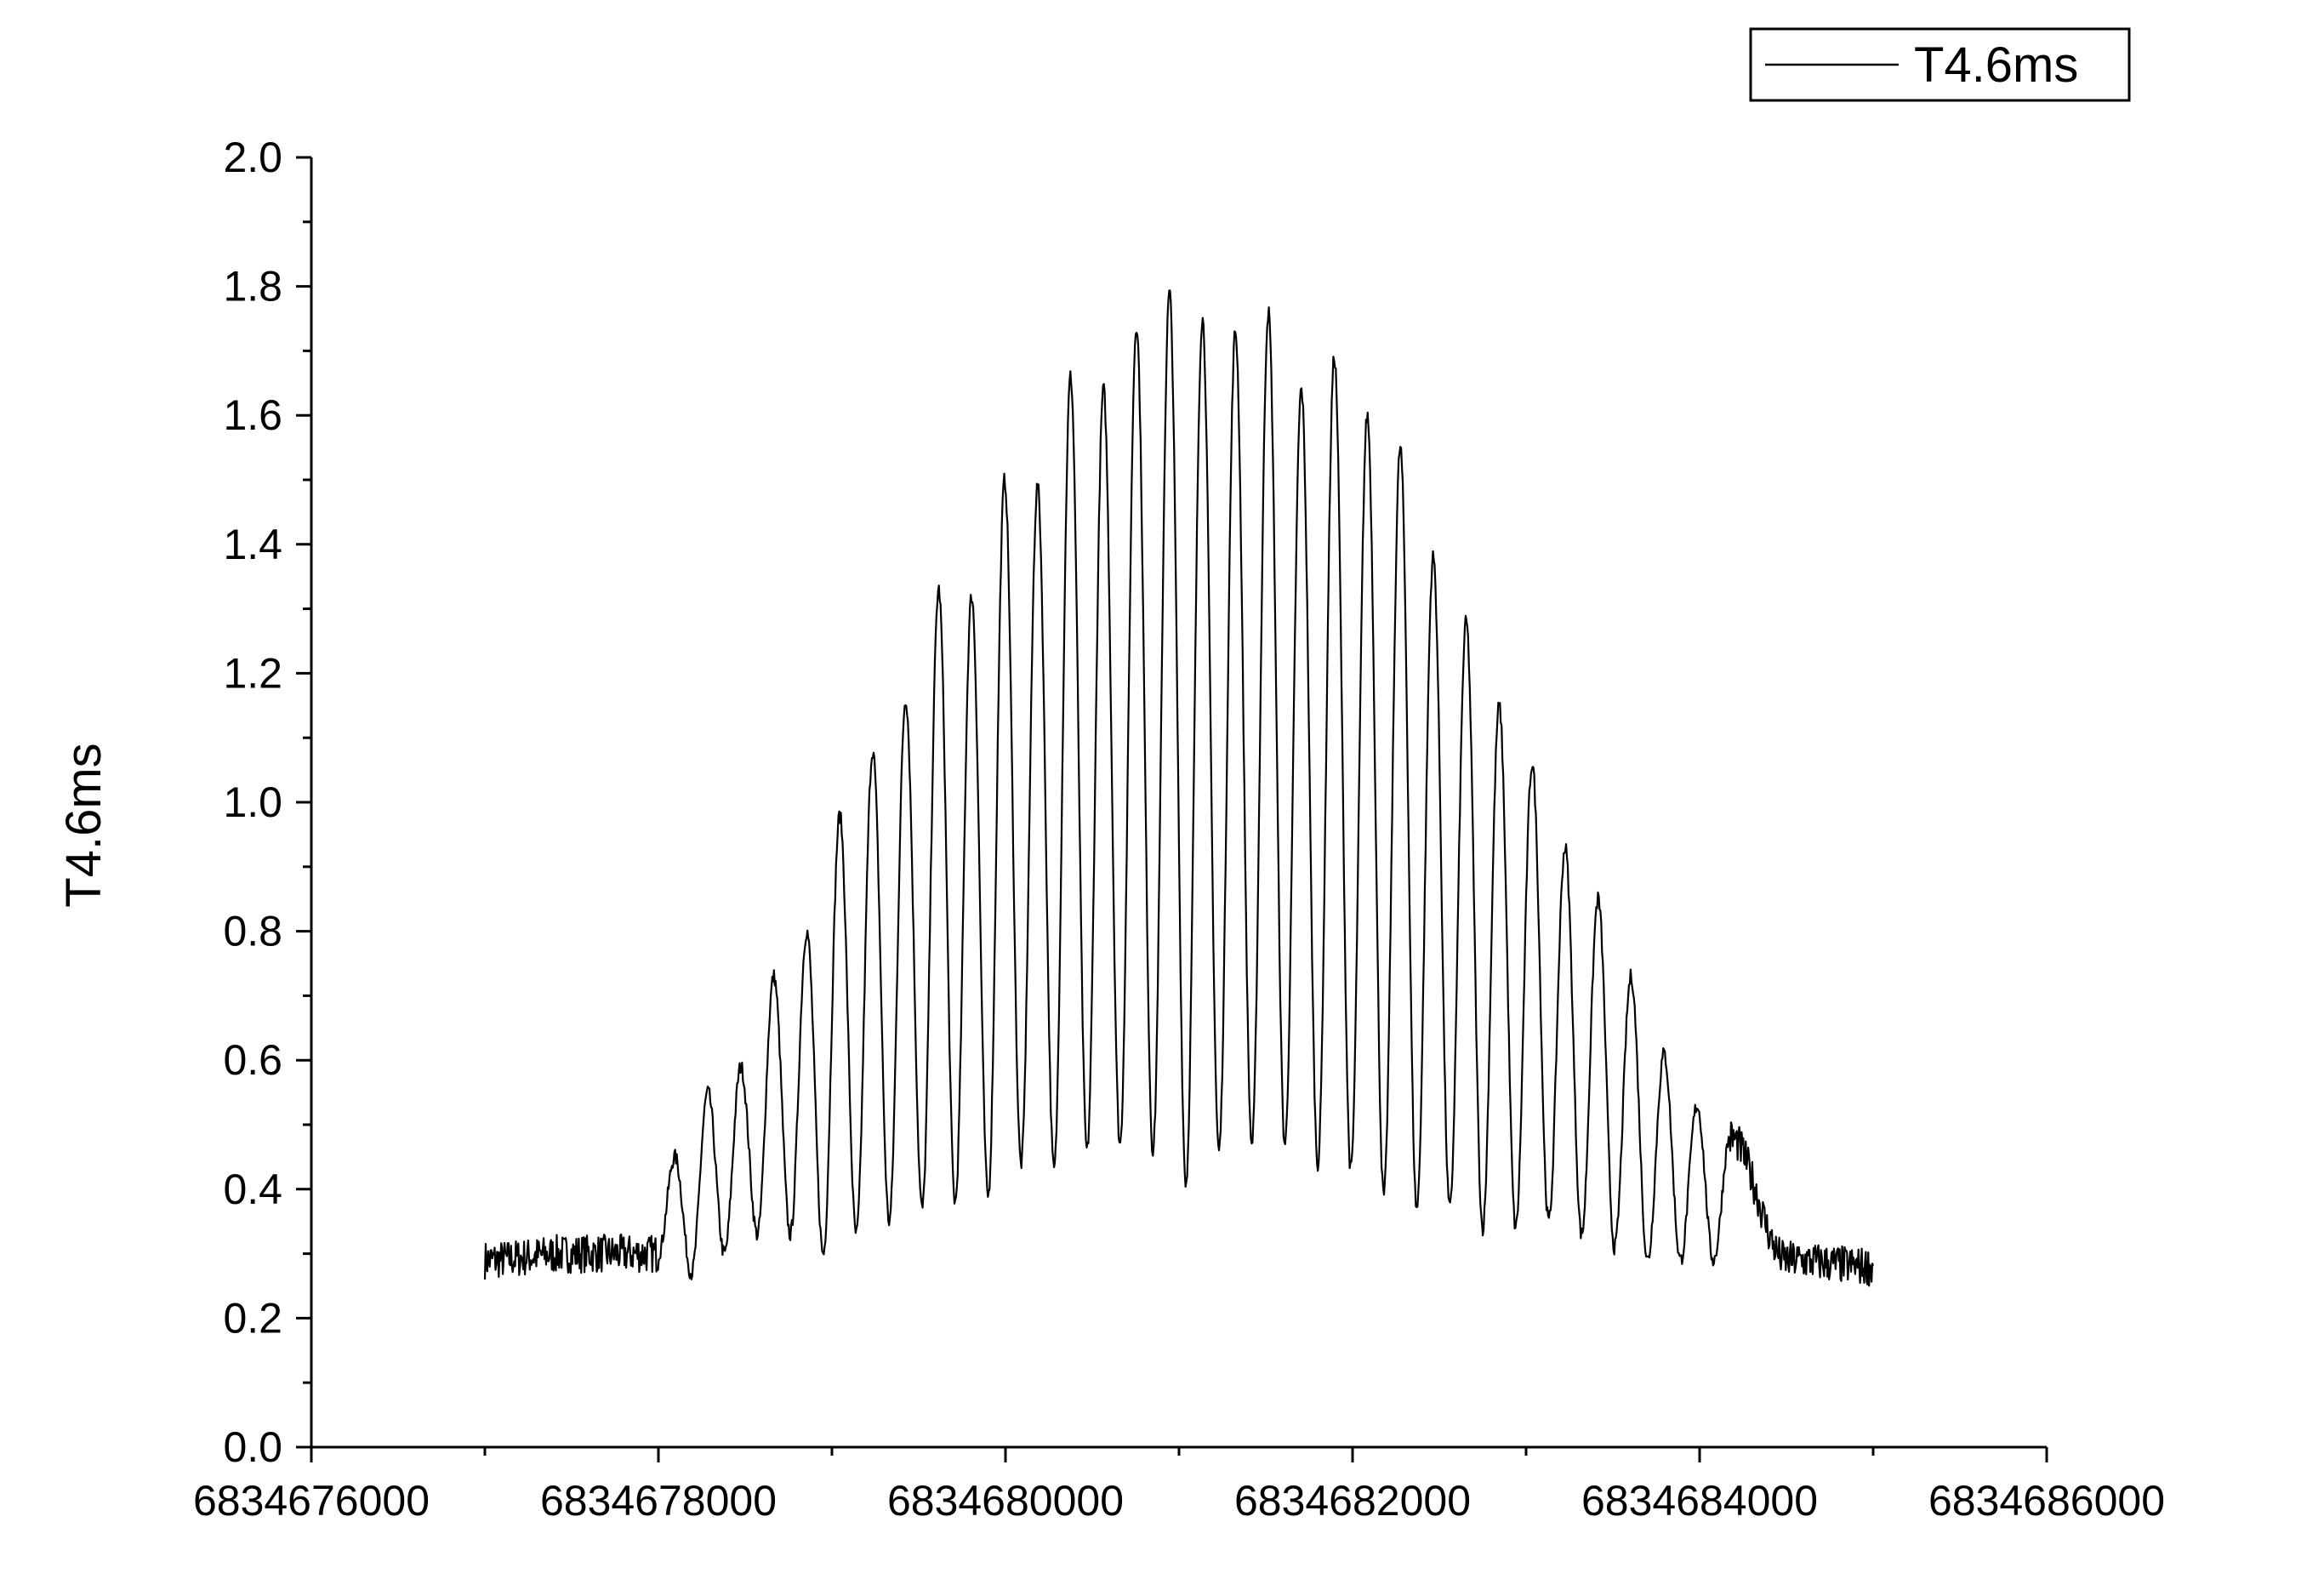 This screenshot has width=2324, height=1579. Describe the element at coordinates (1353, 1501) in the screenshot. I see `x-tick-label: 6834682000` at that location.